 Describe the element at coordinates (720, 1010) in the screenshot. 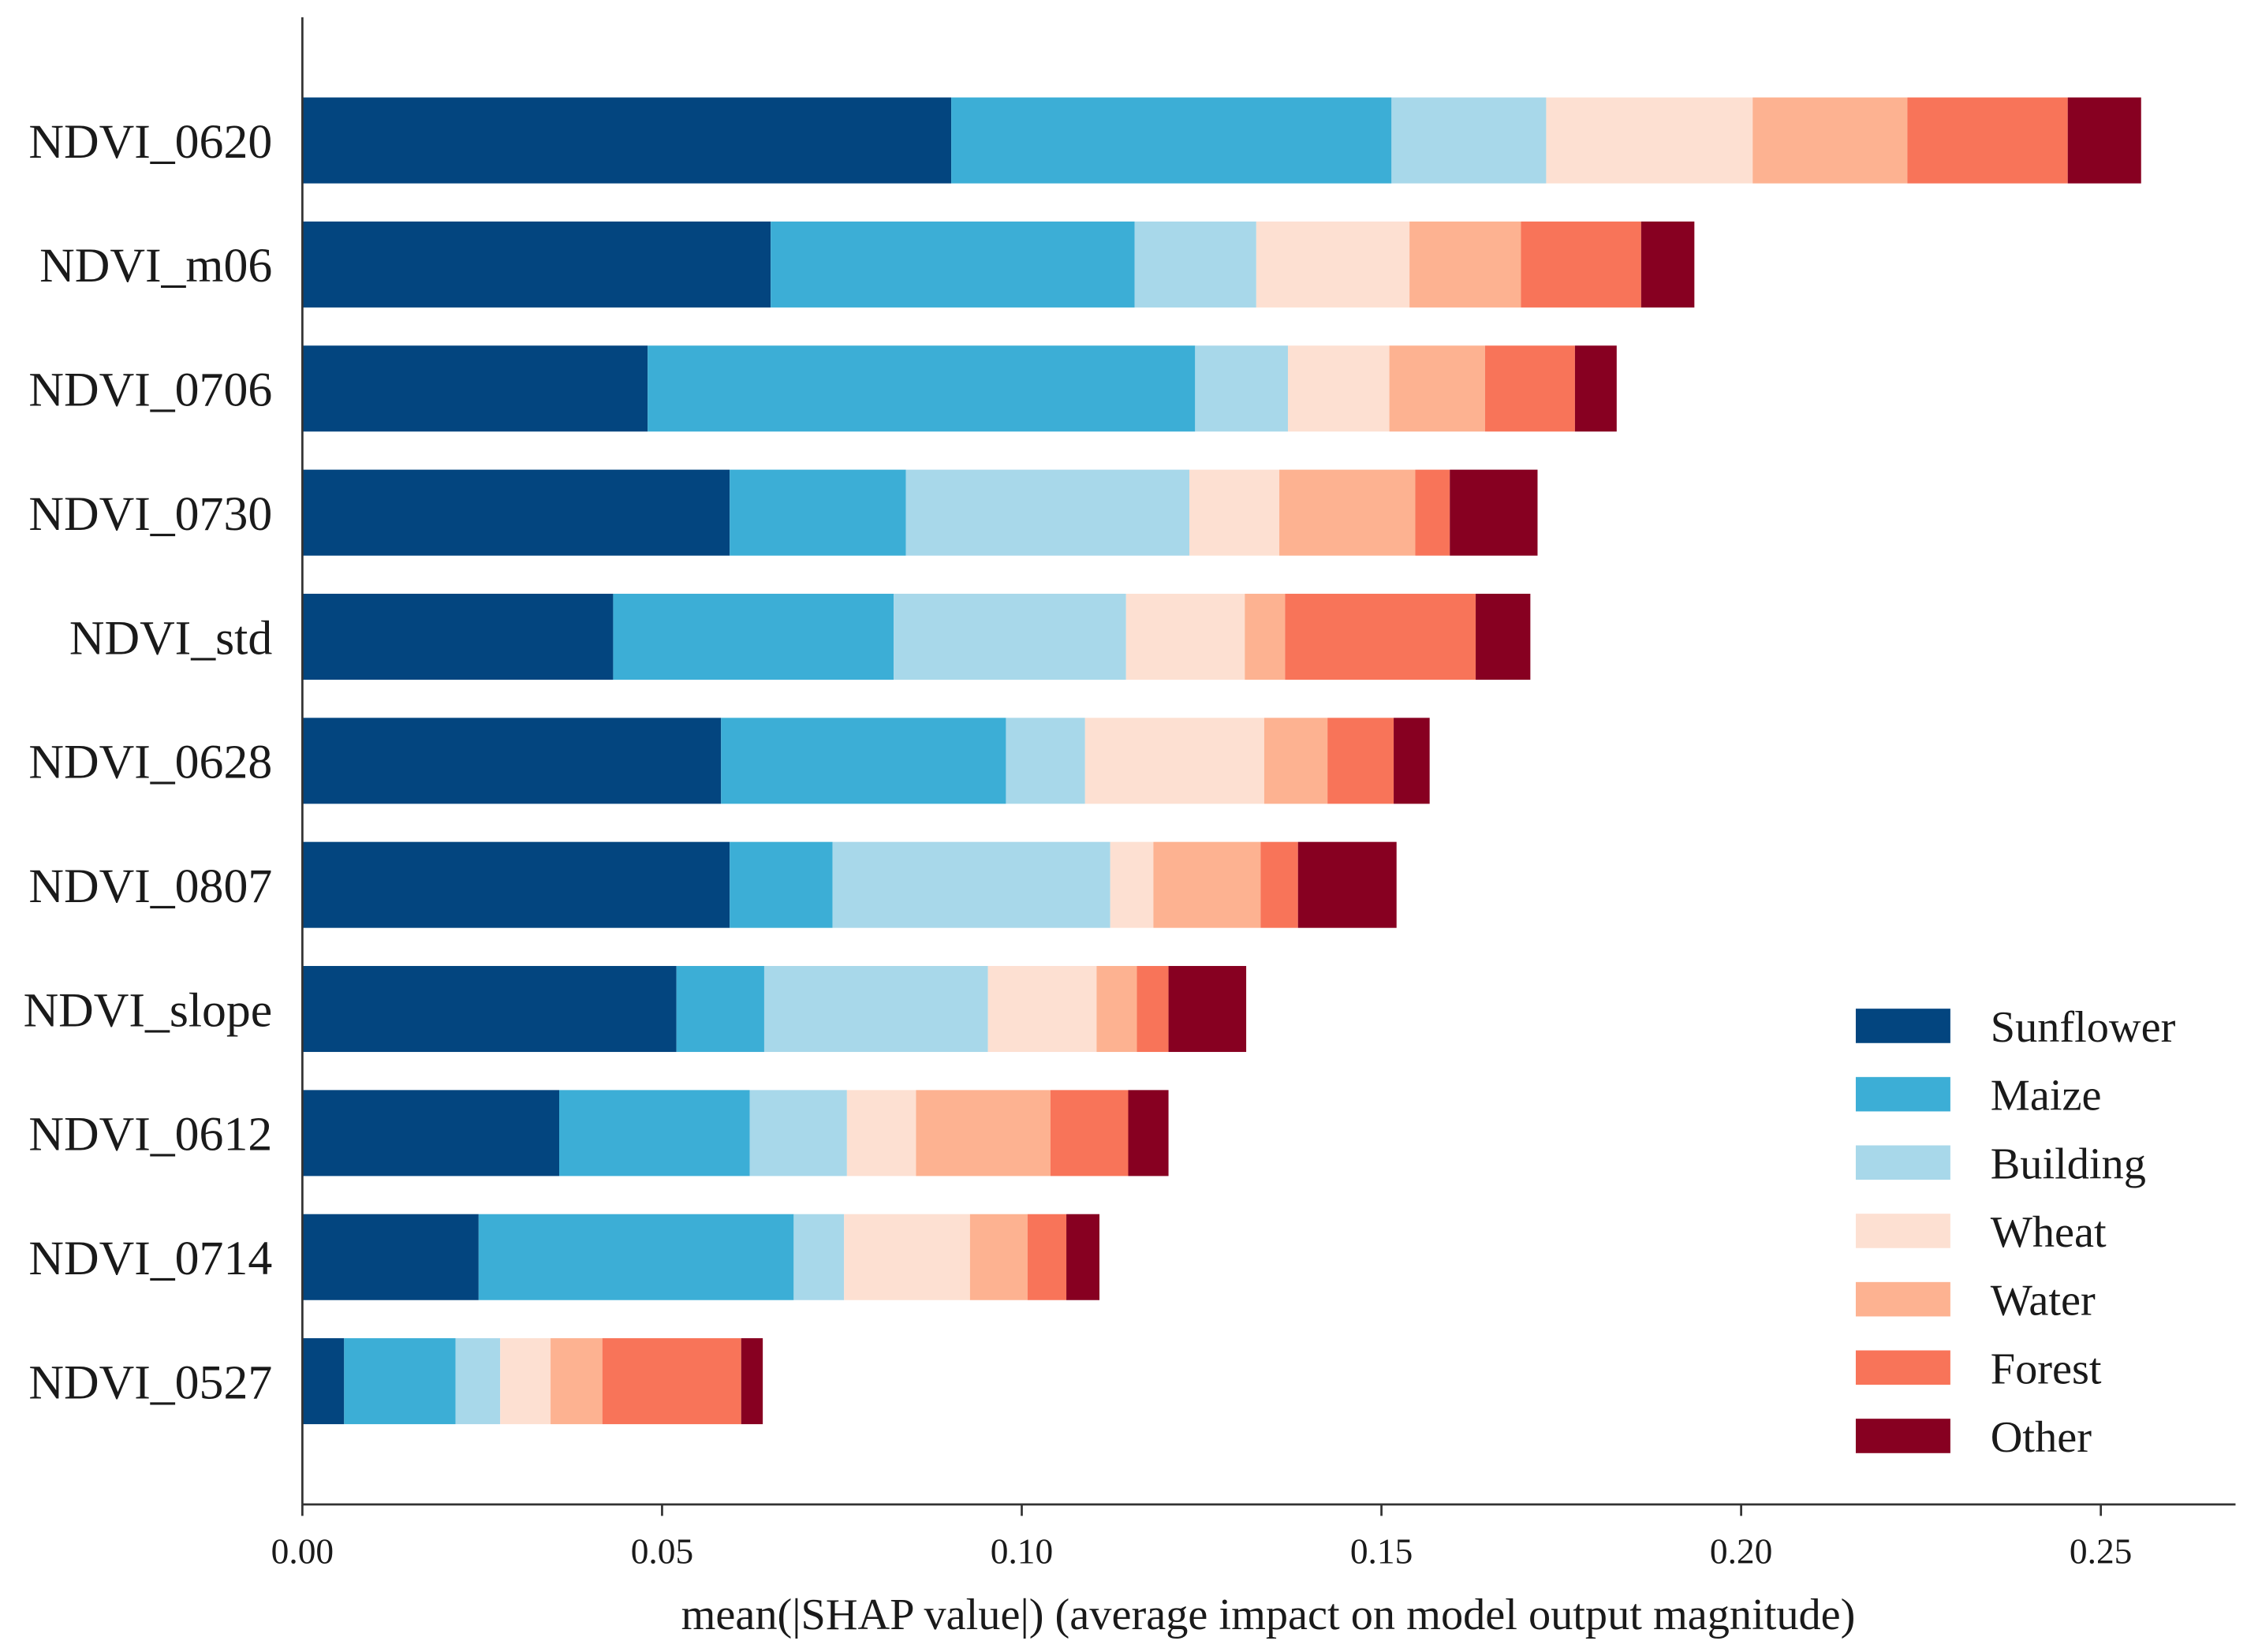

I see `bar-segment-maize-ndvi_slope` at that location.